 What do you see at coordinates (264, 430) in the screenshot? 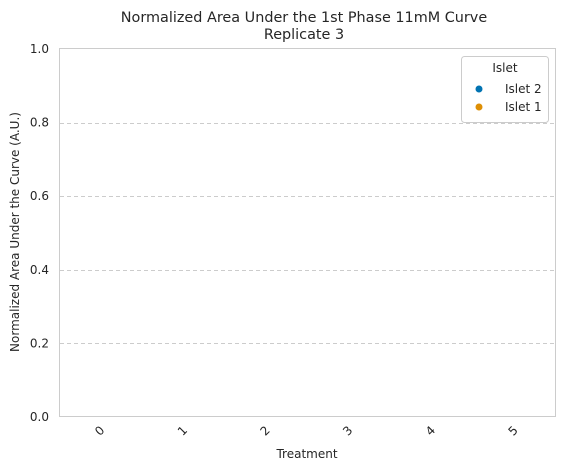
I see `x-tick-label: 2` at bounding box center [264, 430].